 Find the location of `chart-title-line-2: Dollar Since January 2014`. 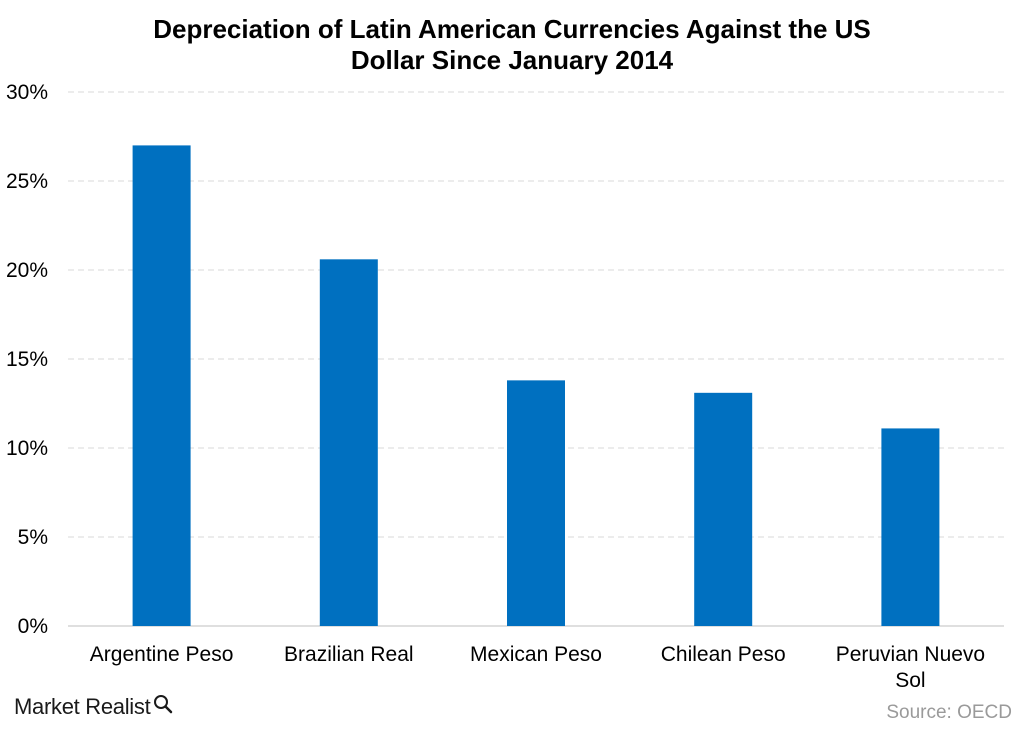

chart-title-line-2: Dollar Since January 2014 is located at coordinates (512, 60).